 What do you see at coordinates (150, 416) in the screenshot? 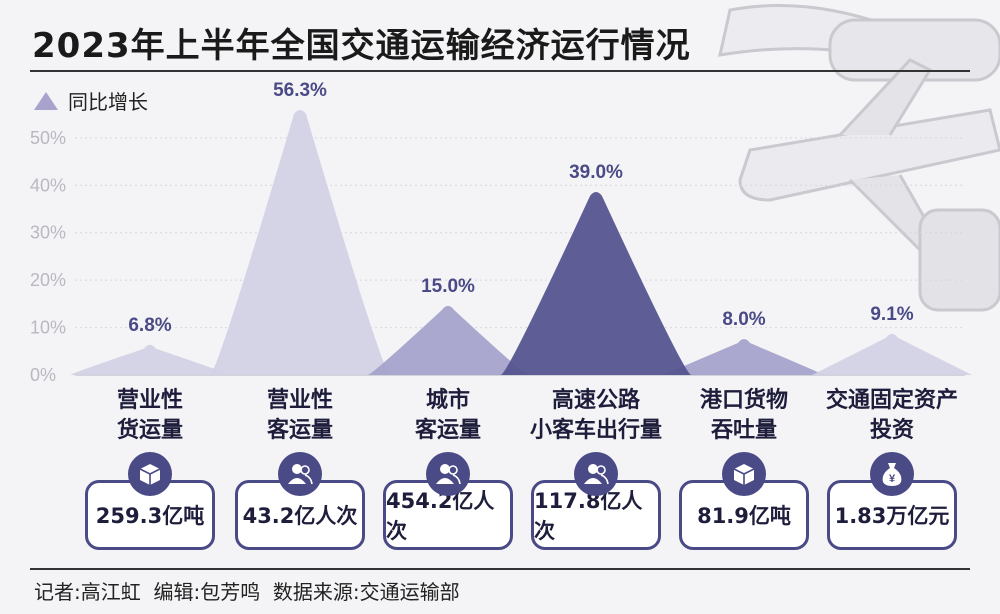
I see `category-label: 营业性 货运量` at bounding box center [150, 416].